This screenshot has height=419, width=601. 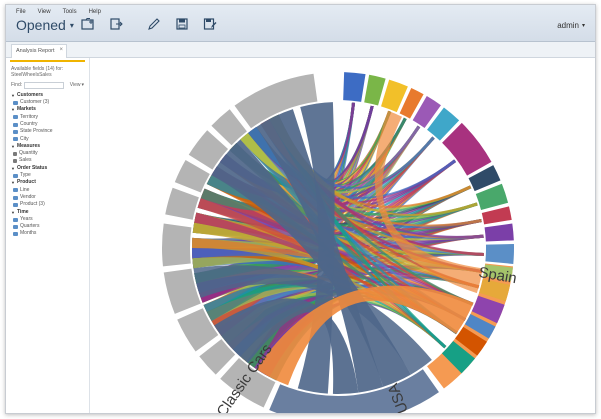 I want to click on save-as-icon, so click(x=210, y=24).